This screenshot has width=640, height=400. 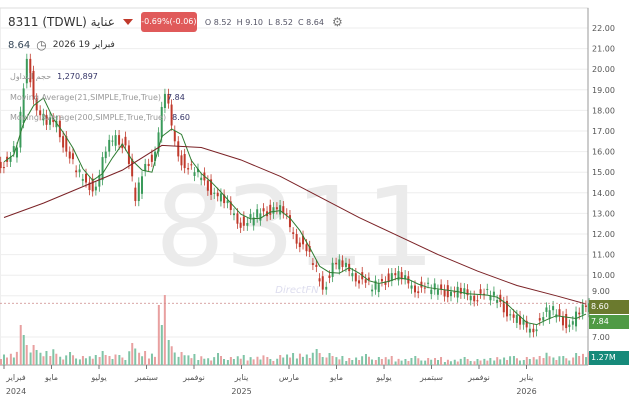 I want to click on x-tick-label: مايو, so click(x=336, y=377).